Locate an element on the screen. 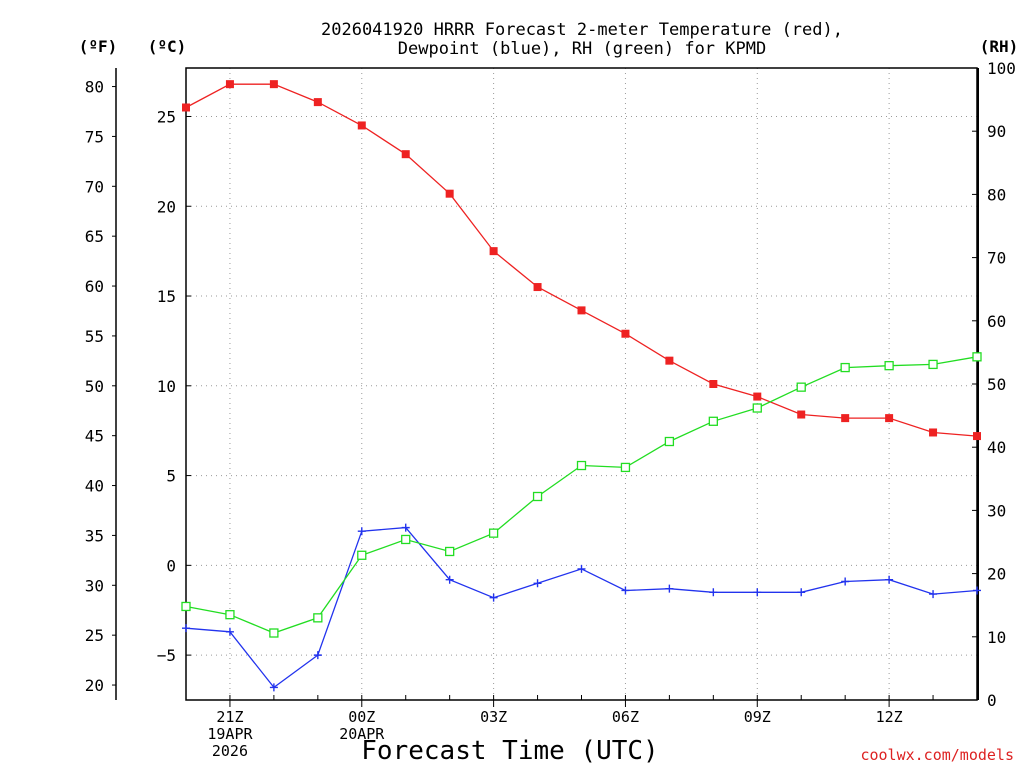 The height and width of the screenshot is (768, 1024). x-tick-label: 03Z is located at coordinates (493, 717).